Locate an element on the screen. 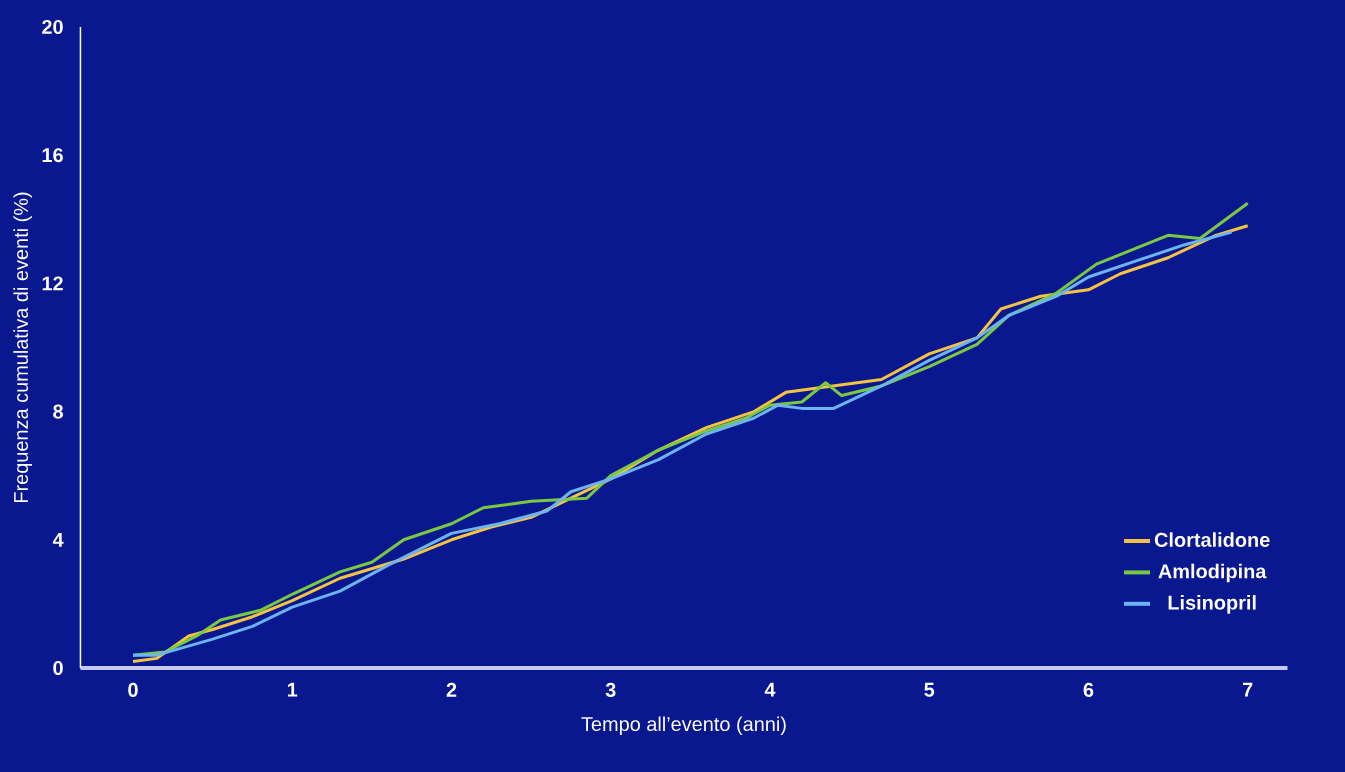  x-tick-label: 7 is located at coordinates (1248, 689).